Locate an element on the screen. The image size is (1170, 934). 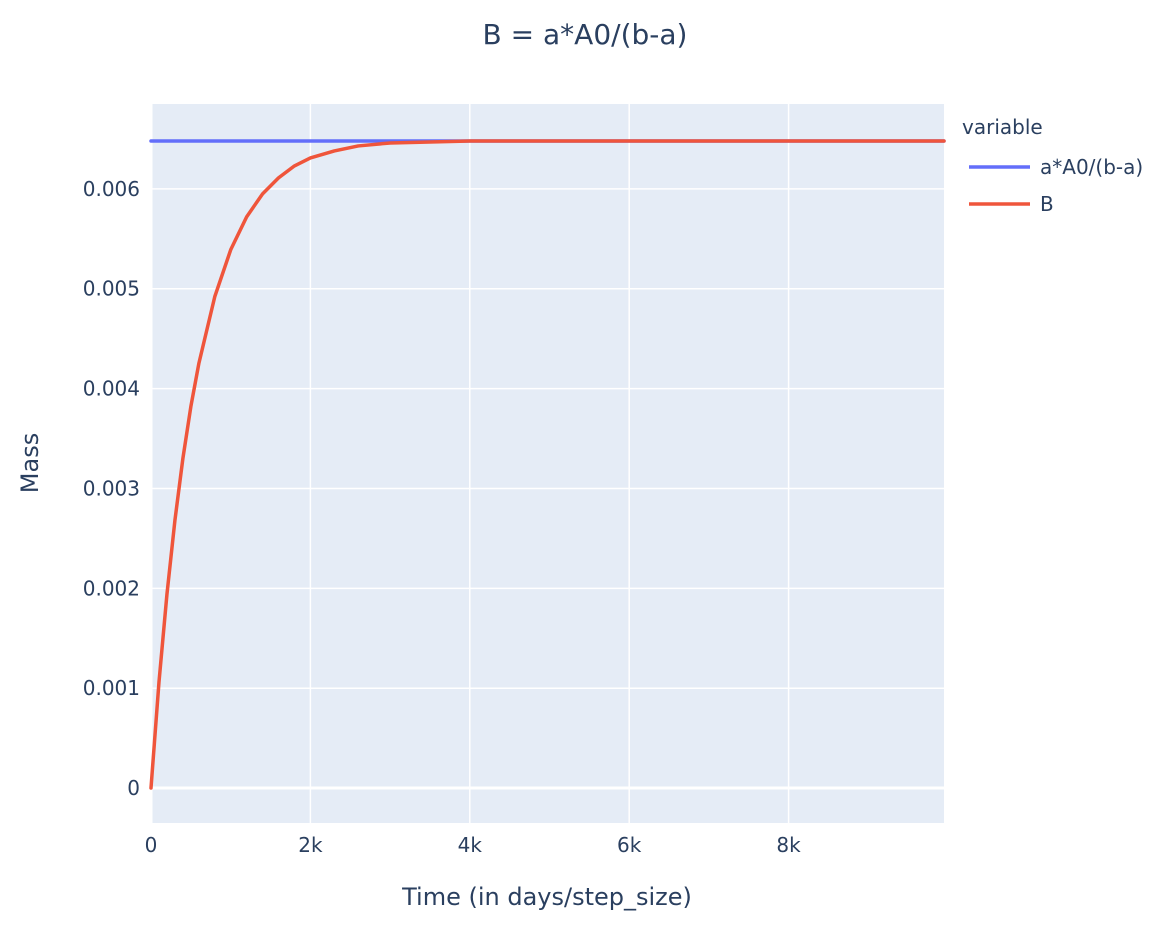
x-tick-label: 4k is located at coordinates (470, 845).